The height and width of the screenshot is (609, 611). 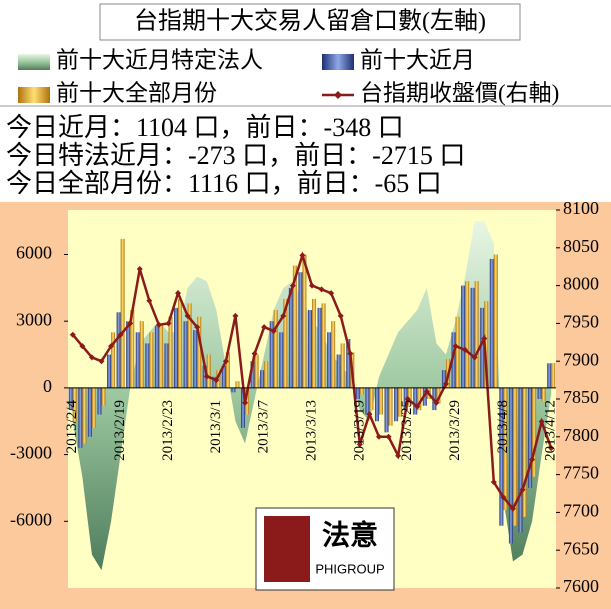 What do you see at coordinates (349, 568) in the screenshot?
I see `logo-sub: PHIGROUP` at bounding box center [349, 568].